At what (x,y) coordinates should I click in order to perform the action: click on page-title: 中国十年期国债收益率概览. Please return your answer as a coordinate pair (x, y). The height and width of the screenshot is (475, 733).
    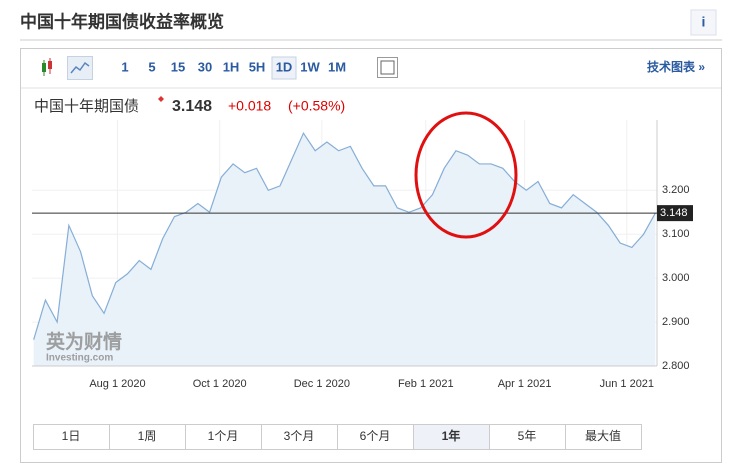
    Looking at the image, I should click on (122, 21).